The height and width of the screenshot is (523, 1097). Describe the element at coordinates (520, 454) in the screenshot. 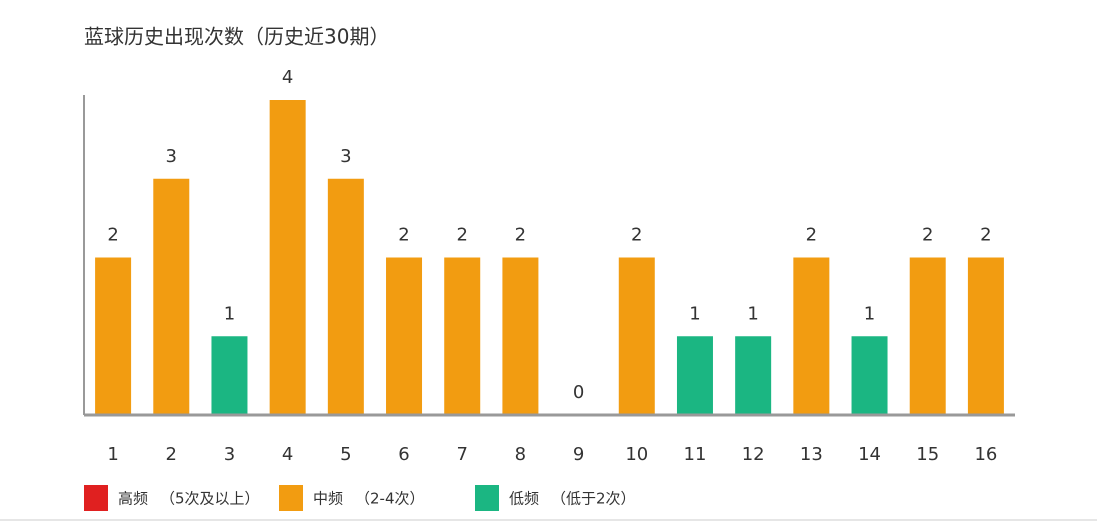

I see `x-tick-label: 8` at that location.